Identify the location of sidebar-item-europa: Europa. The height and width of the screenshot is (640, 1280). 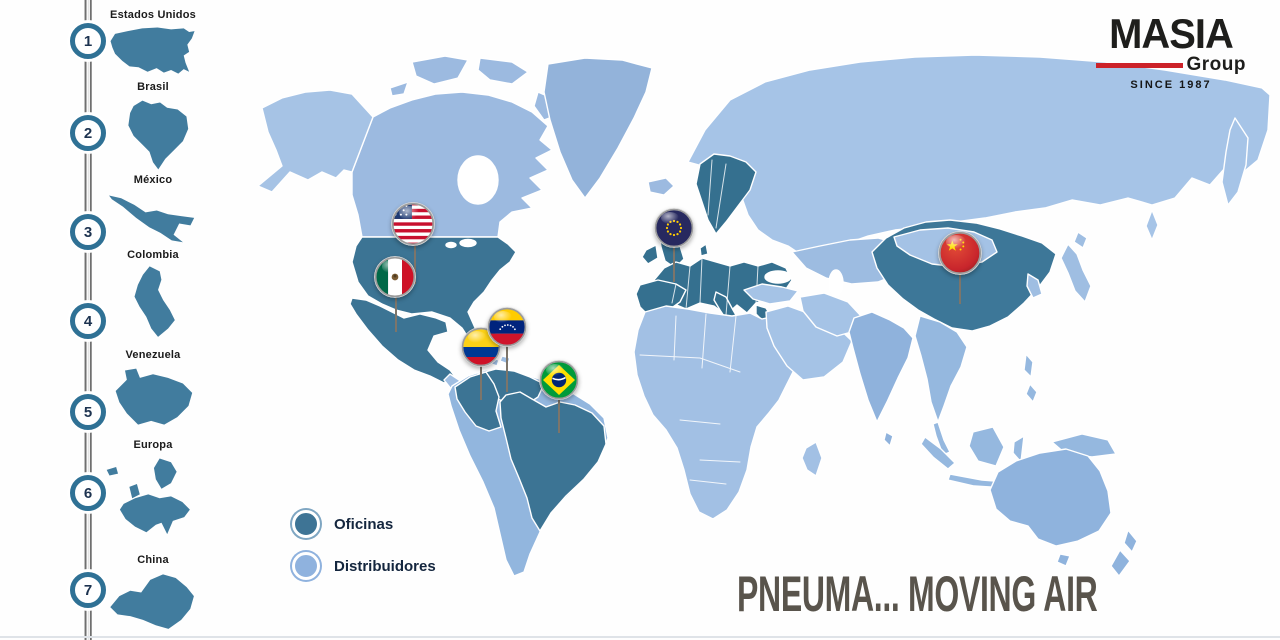
(153, 495).